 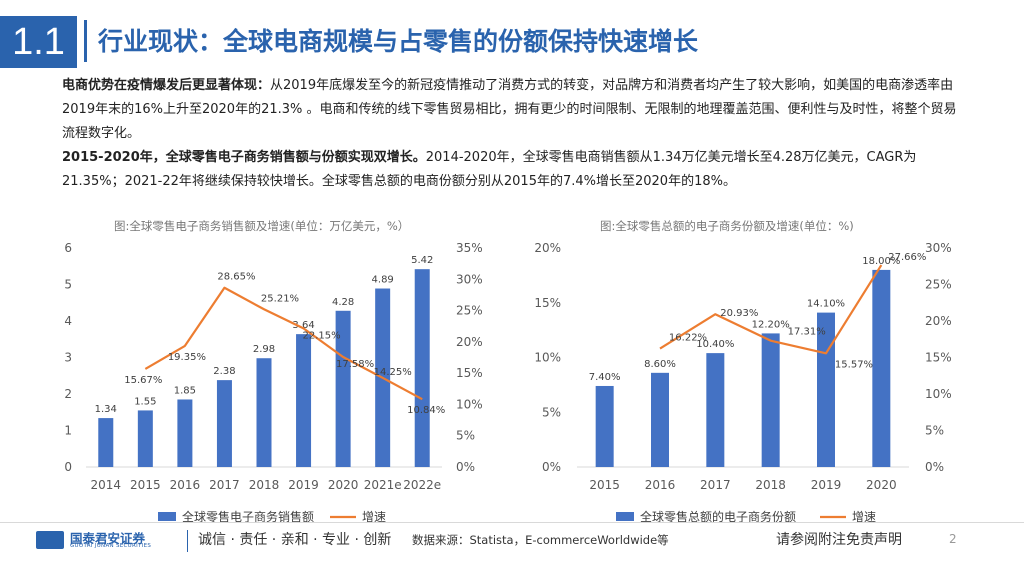 I want to click on chart2-legend-line-label: 增速, so click(x=864, y=517).